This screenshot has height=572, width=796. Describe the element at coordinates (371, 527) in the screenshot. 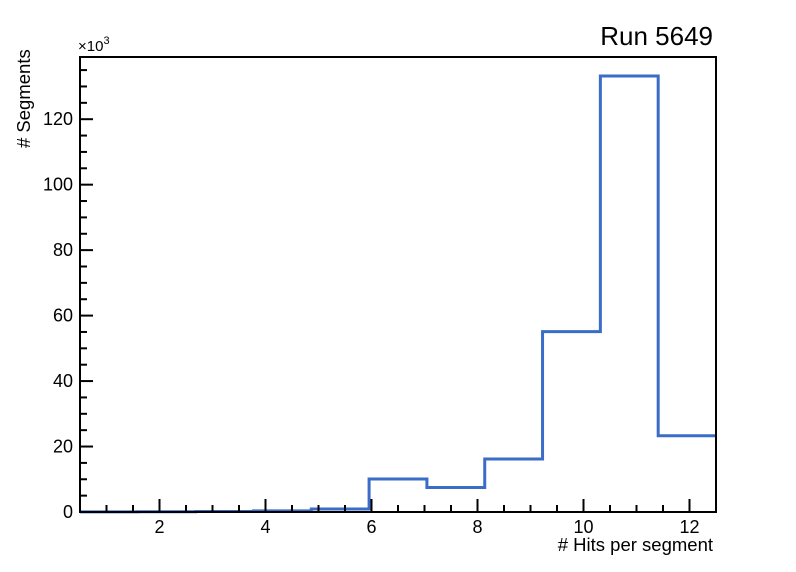

I see `x-tick-label: 6` at that location.